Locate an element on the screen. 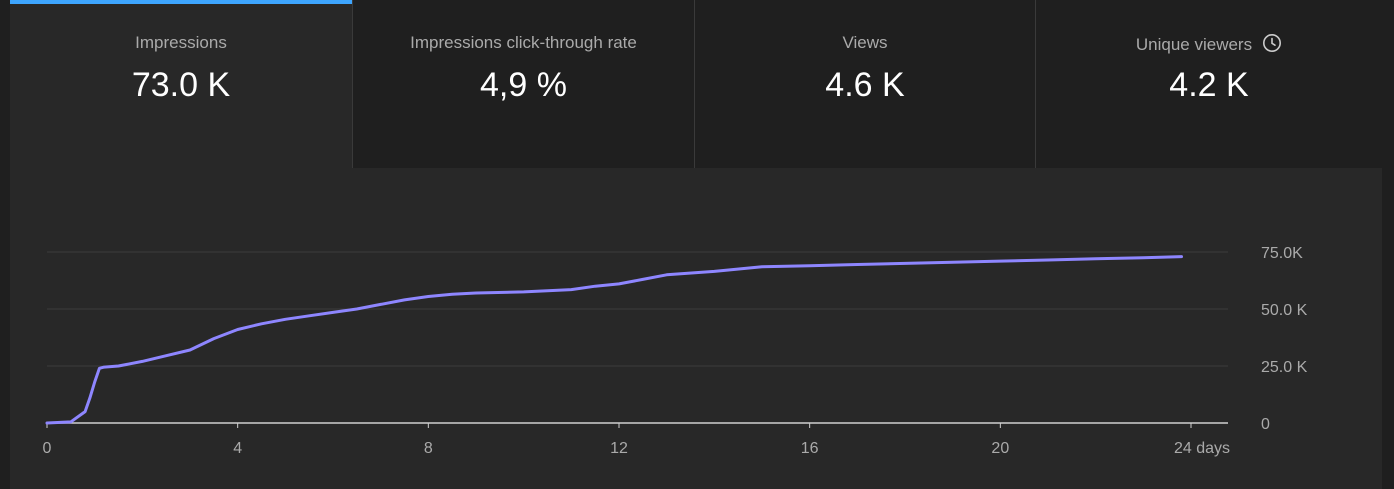 This screenshot has width=1394, height=489. x-tick-label: 0 is located at coordinates (47, 448).